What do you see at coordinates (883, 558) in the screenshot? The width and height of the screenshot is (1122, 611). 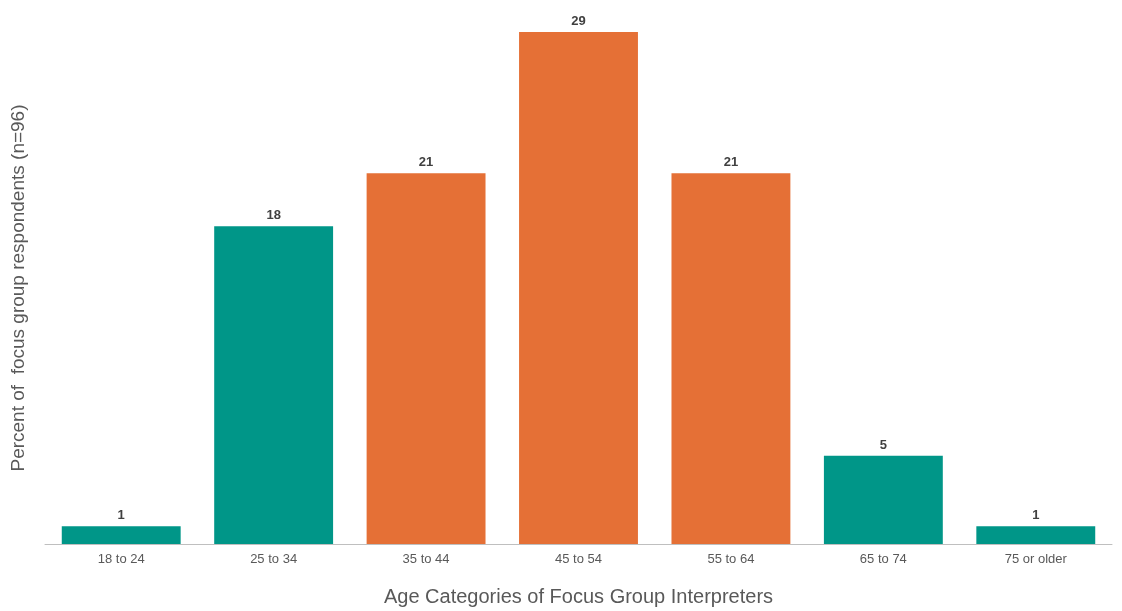 I see `x-tick-label: 65 to 74` at bounding box center [883, 558].